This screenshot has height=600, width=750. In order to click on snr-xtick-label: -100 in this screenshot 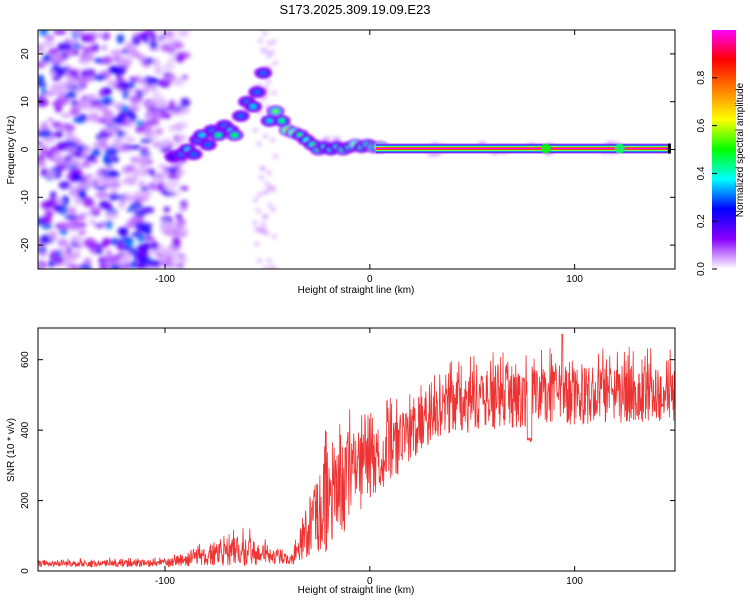, I will do `click(165, 581)`.